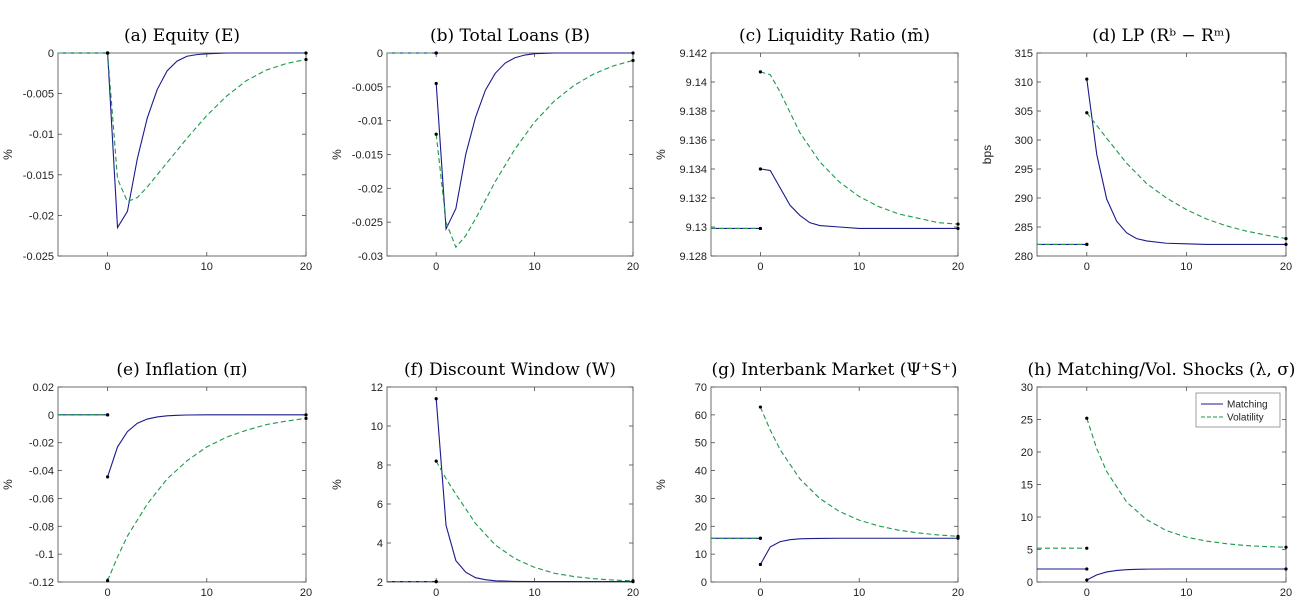 The height and width of the screenshot is (603, 1301). Describe the element at coordinates (1024, 170) in the screenshot. I see `y-tick-label: 295` at that location.